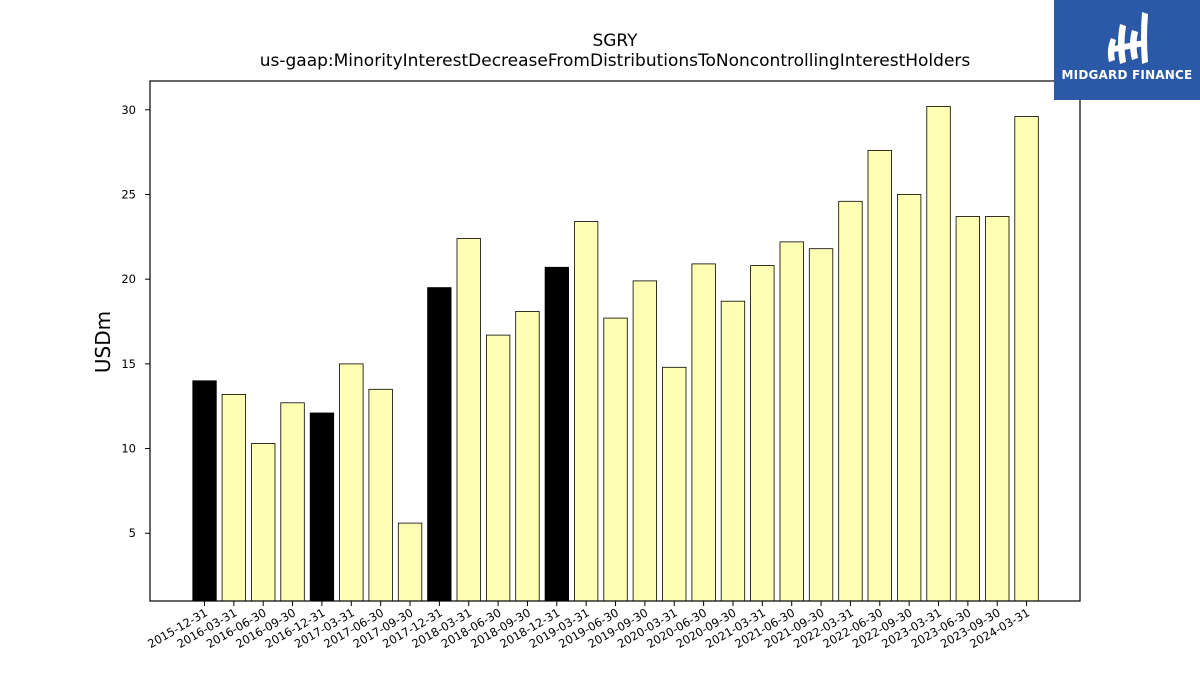  What do you see at coordinates (103, 342) in the screenshot?
I see `y-axis-label: USDm` at bounding box center [103, 342].